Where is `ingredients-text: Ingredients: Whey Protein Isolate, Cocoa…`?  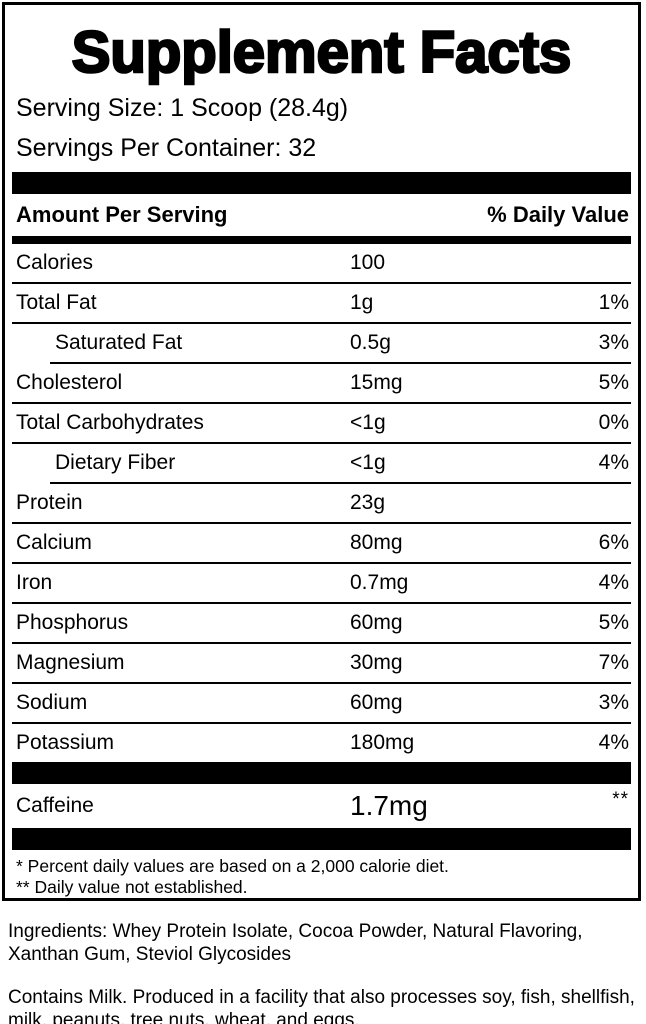
ingredients-text: Ingredients: Whey Protein Isolate, Cocoa… is located at coordinates (295, 943).